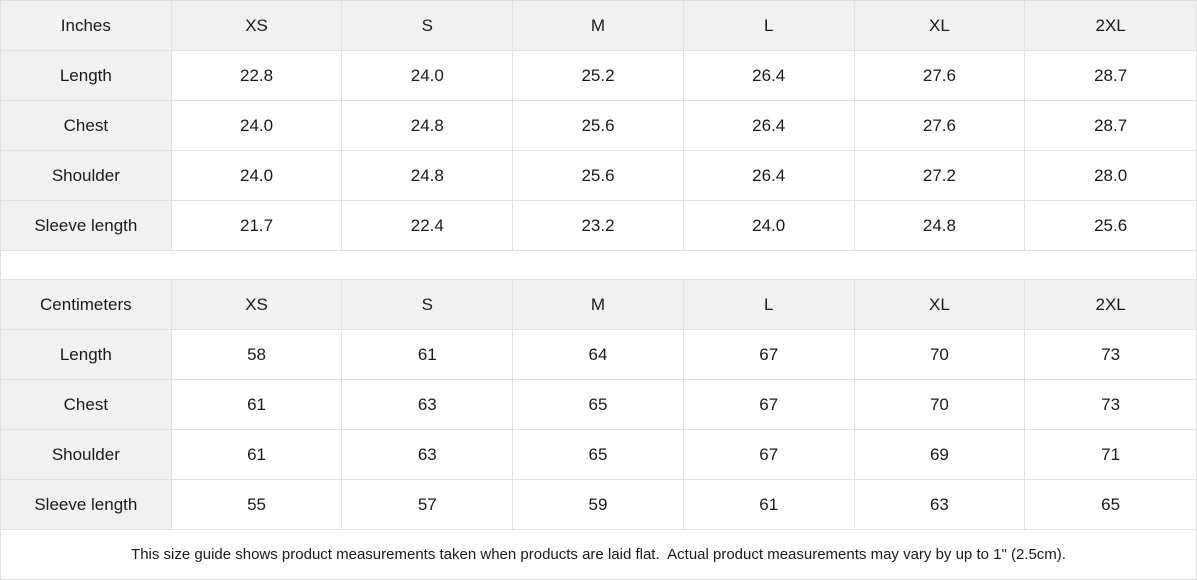 This screenshot has width=1197, height=580. What do you see at coordinates (1110, 455) in the screenshot?
I see `value-cell: 71` at bounding box center [1110, 455].